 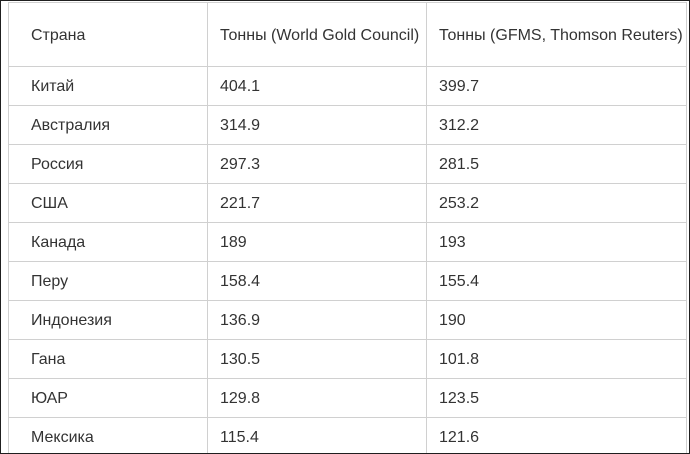 What do you see at coordinates (317, 203) in the screenshot?
I see `cell-tonnes-wgc: 221.7` at bounding box center [317, 203].